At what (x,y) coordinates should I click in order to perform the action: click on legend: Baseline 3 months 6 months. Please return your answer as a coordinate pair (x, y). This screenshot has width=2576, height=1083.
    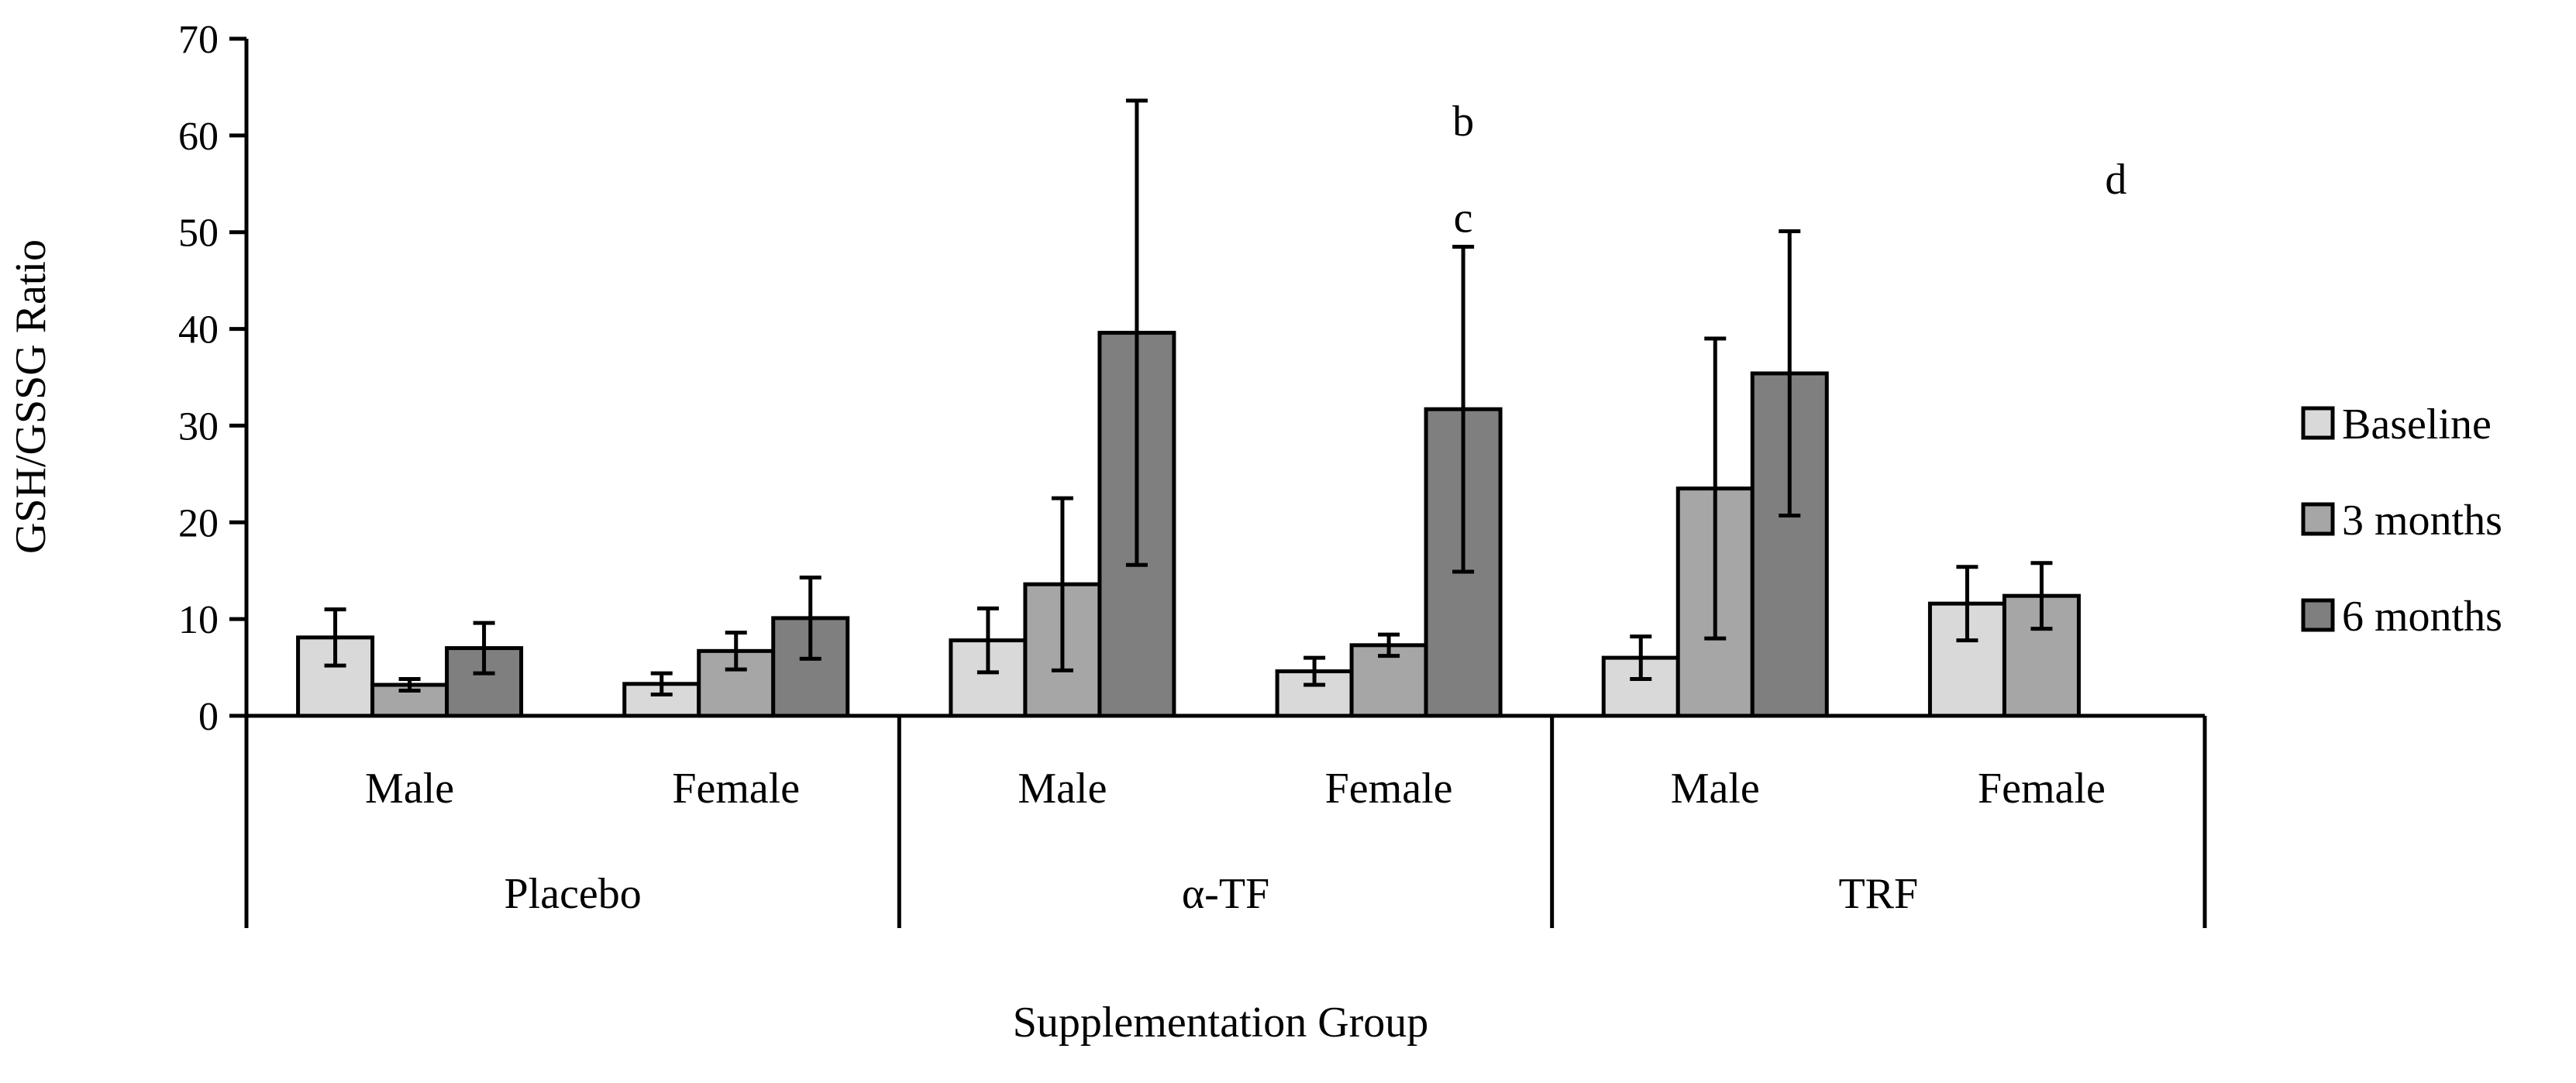
    Looking at the image, I should click on (2401, 521).